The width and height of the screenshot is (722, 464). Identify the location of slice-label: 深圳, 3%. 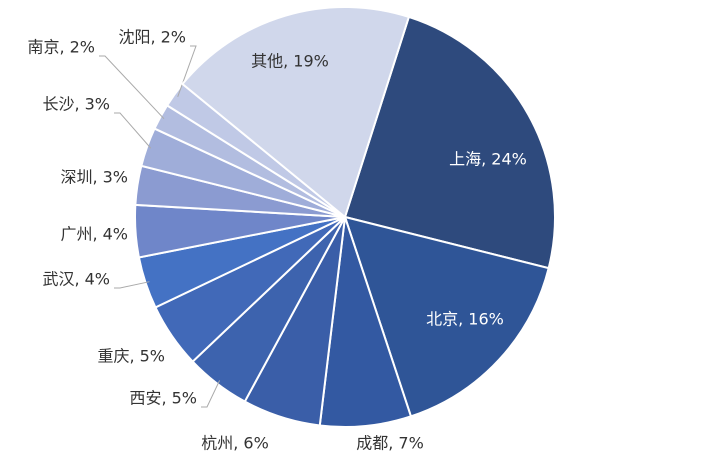
(94, 177).